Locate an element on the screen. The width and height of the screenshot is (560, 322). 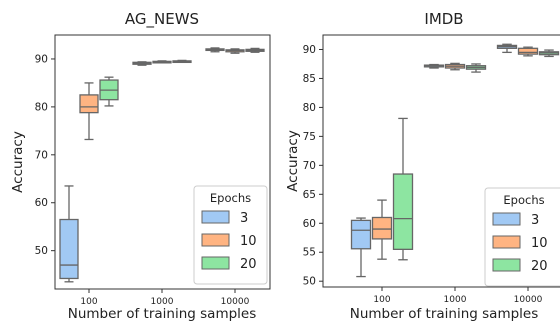
y-tick-group: 50 55 60 65 70 75 80 85 90 is located at coordinates (313, 166).